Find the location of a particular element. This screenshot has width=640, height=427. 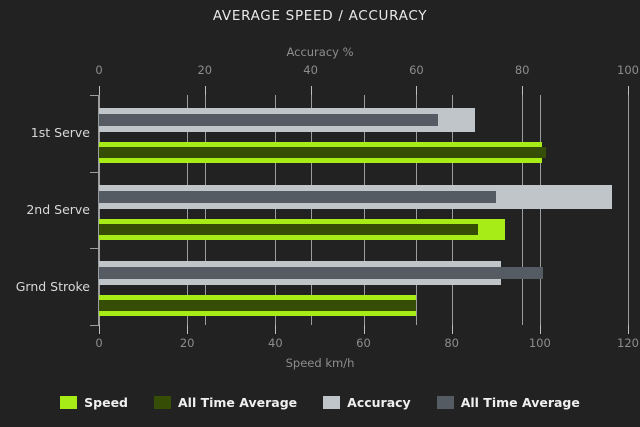

top-axis-title: Accuracy % is located at coordinates (320, 52).